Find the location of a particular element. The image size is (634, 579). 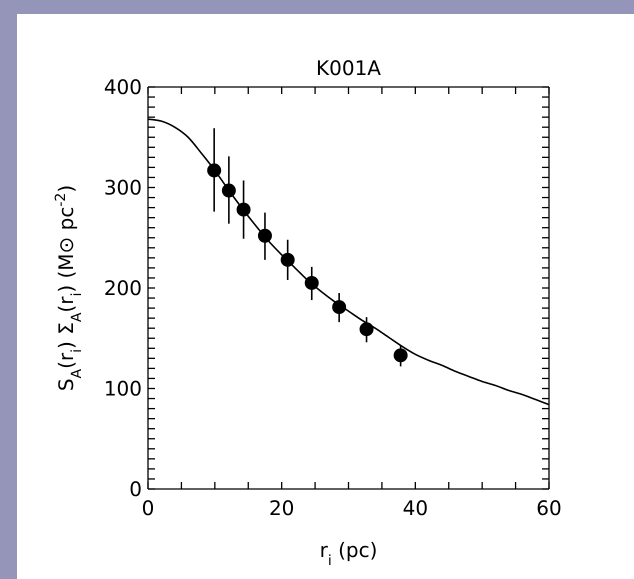

x-axis-title: r$_{i}$ (pc) is located at coordinates (349, 553).